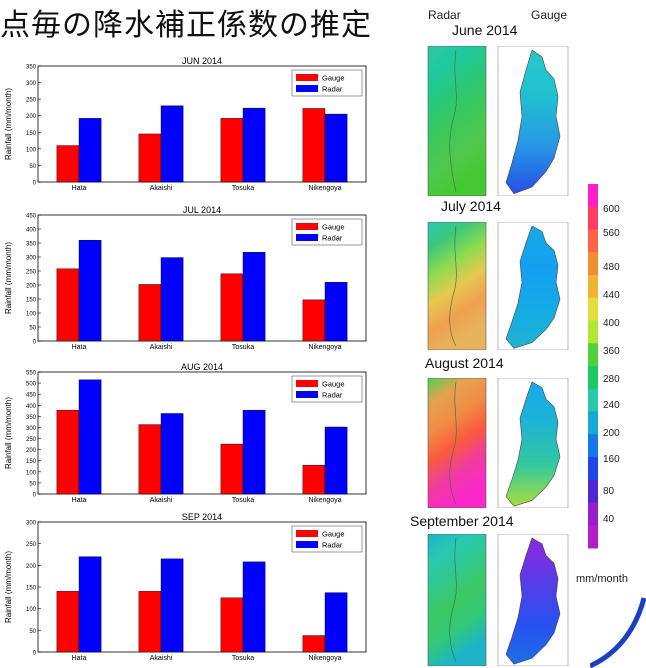 The height and width of the screenshot is (668, 646). What do you see at coordinates (324, 347) in the screenshot?
I see `jul-xtick-label: Nikengoya` at bounding box center [324, 347].